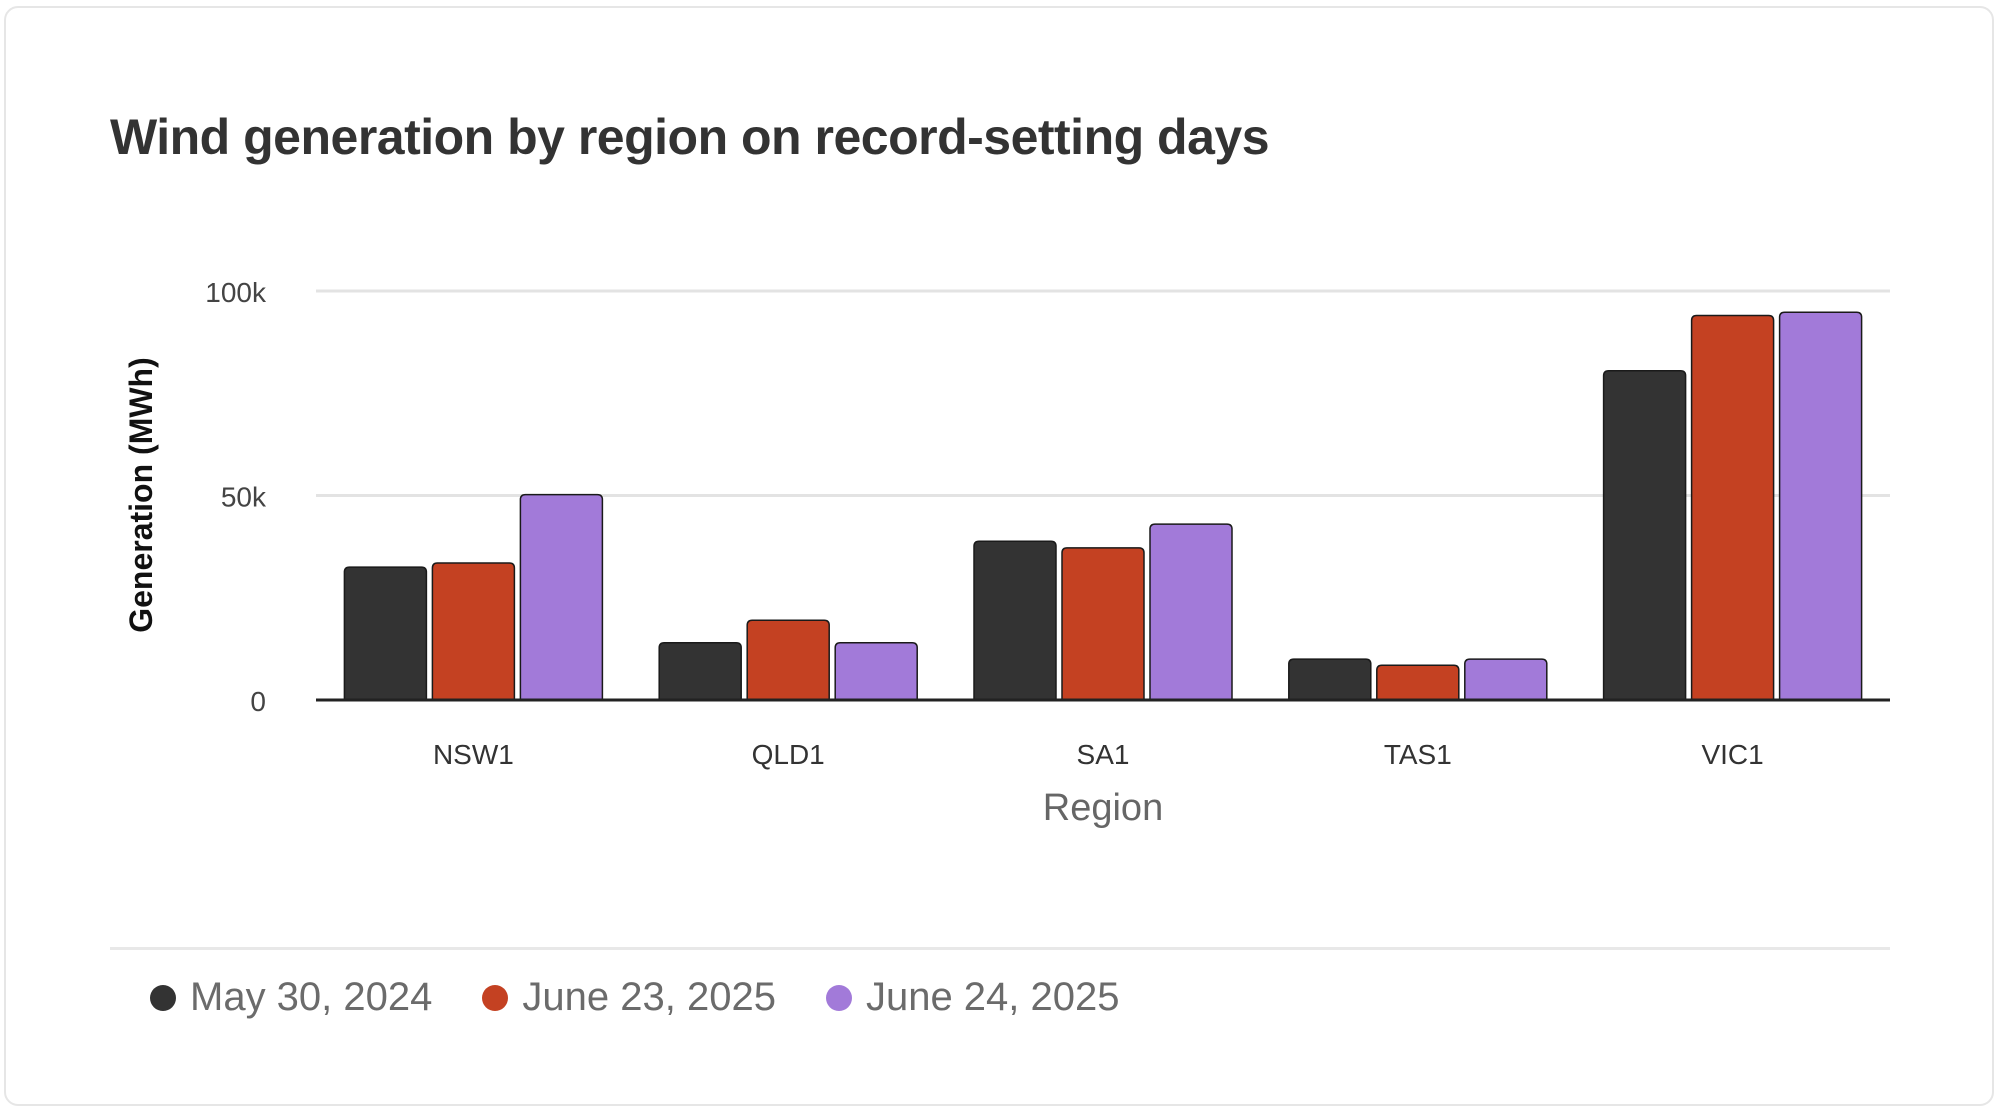 The image size is (2000, 1115). What do you see at coordinates (258, 701) in the screenshot?
I see `y-tick-label: 0` at bounding box center [258, 701].